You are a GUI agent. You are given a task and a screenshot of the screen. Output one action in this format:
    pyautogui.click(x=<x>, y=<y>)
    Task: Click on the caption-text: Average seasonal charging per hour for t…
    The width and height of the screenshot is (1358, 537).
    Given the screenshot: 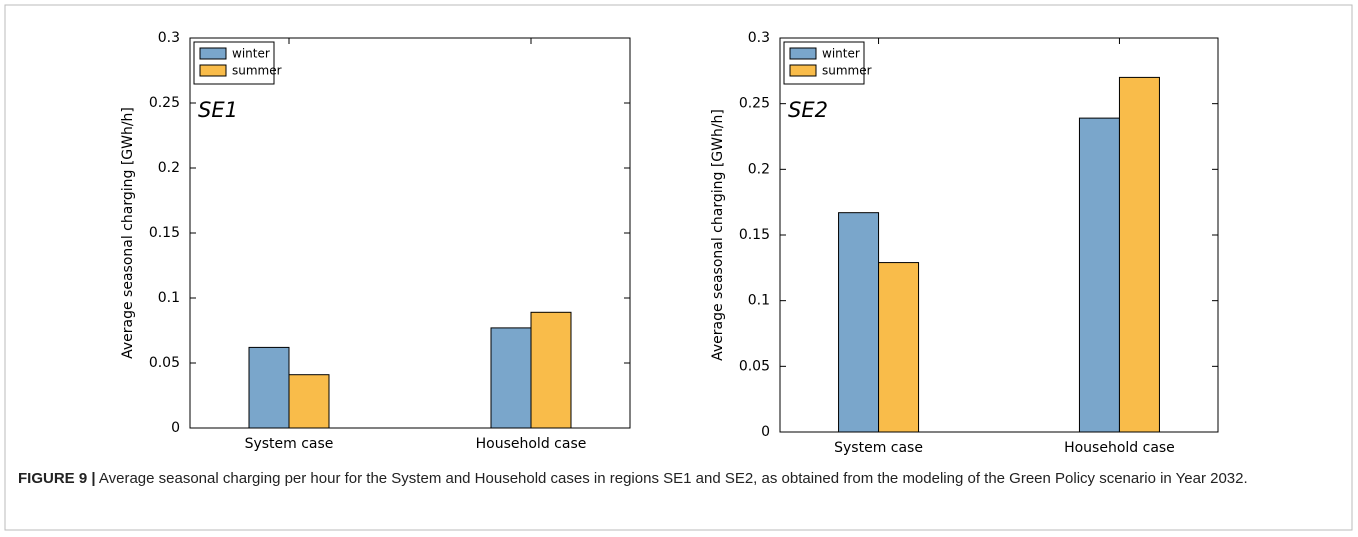 What is the action you would take?
    pyautogui.click(x=673, y=478)
    